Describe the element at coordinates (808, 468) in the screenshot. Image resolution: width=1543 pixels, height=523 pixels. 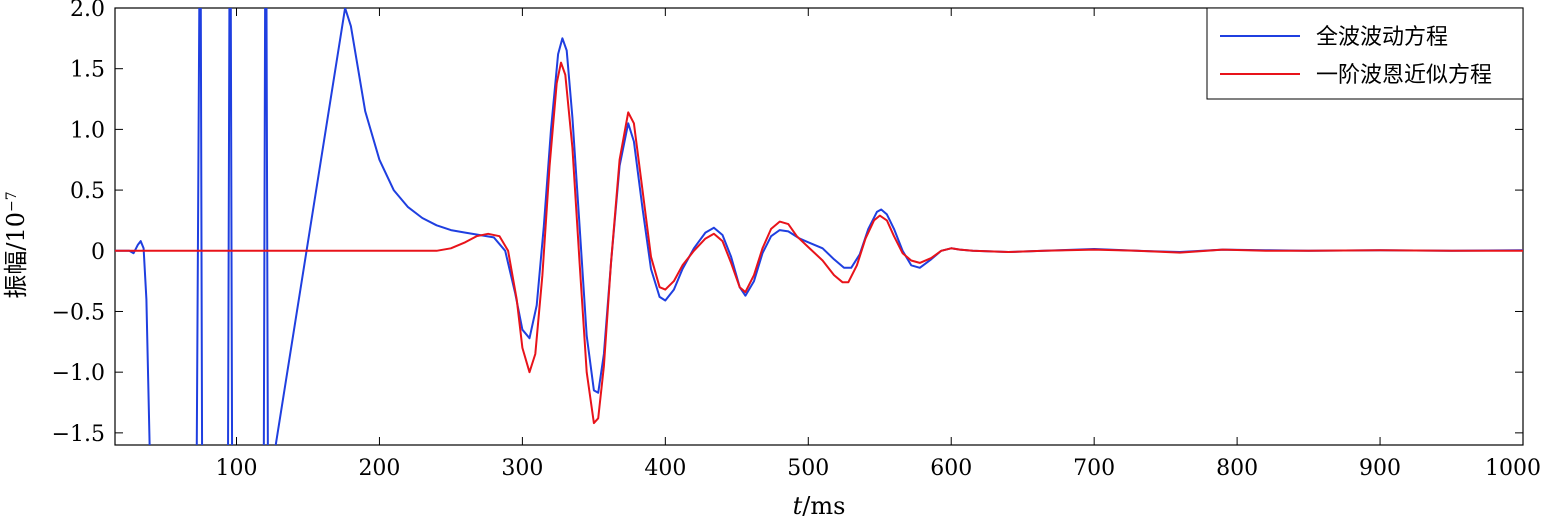
I see `x-tick-label: 500` at that location.